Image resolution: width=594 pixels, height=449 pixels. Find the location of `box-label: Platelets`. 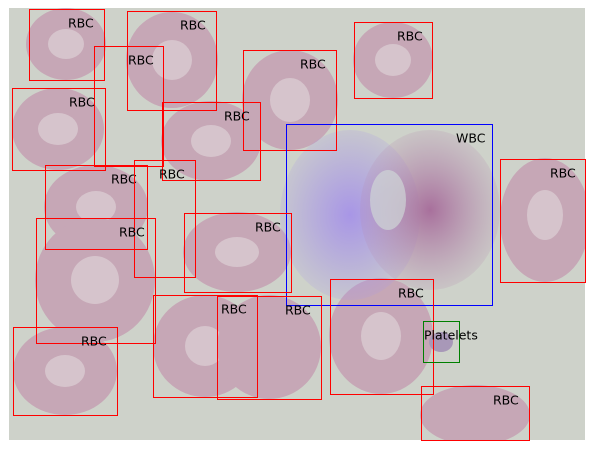

box-label: Platelets is located at coordinates (451, 335).